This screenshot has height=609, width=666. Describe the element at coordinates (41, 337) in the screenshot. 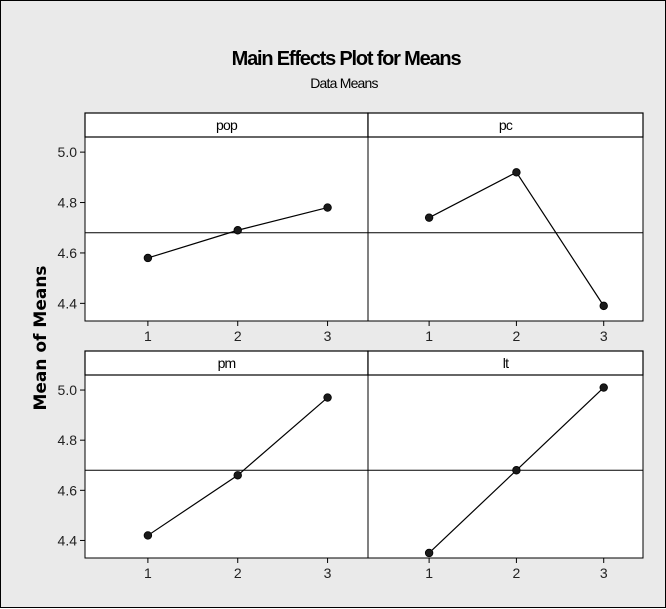

I see `y-axis-label: Mean of Means` at that location.